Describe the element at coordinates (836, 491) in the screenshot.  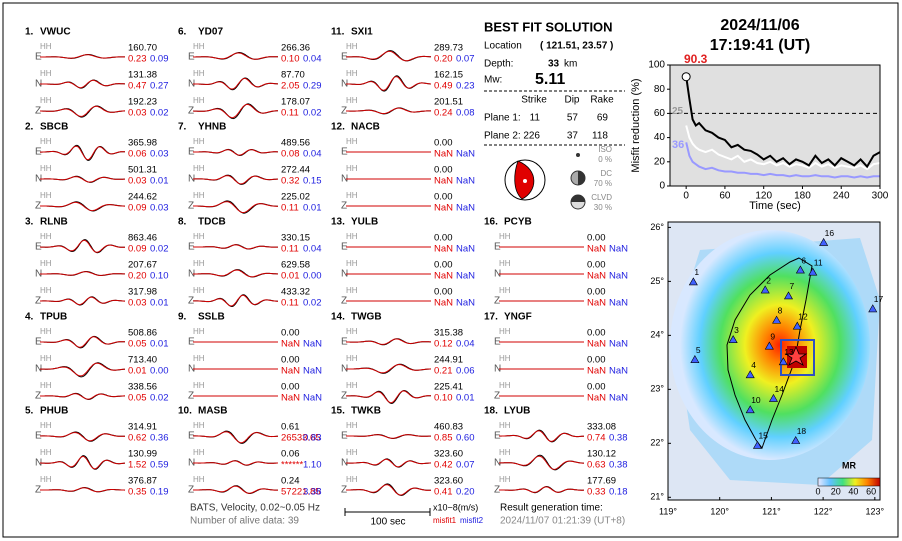
I see `colorbar-tick-label: 20` at that location.